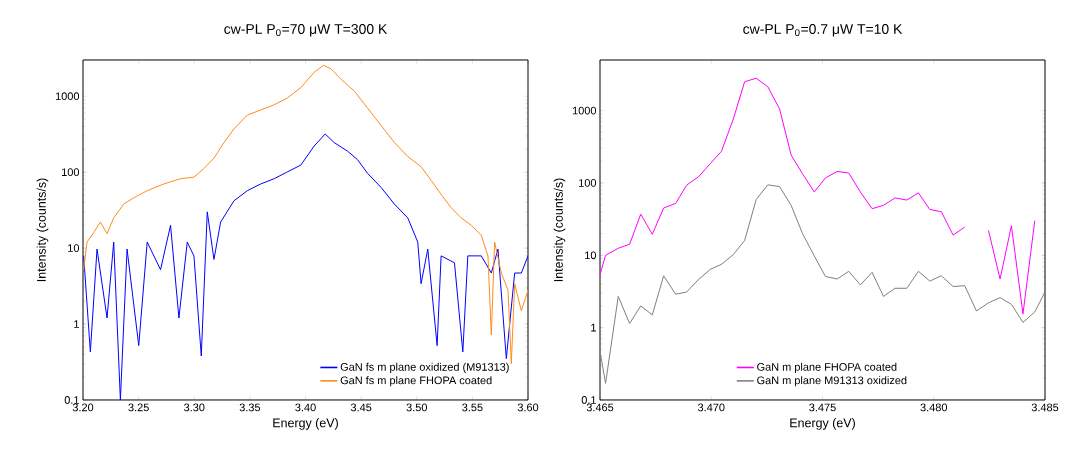  What do you see at coordinates (832, 381) in the screenshot?
I see `legend-label: GaN m plane M91313 oxidized` at bounding box center [832, 381].